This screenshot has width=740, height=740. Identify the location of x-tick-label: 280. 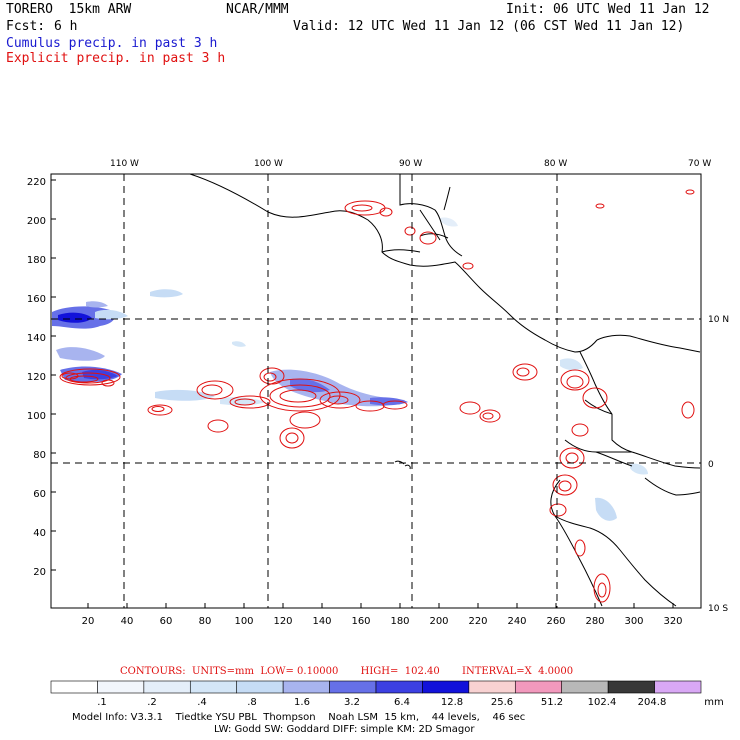
(594, 621).